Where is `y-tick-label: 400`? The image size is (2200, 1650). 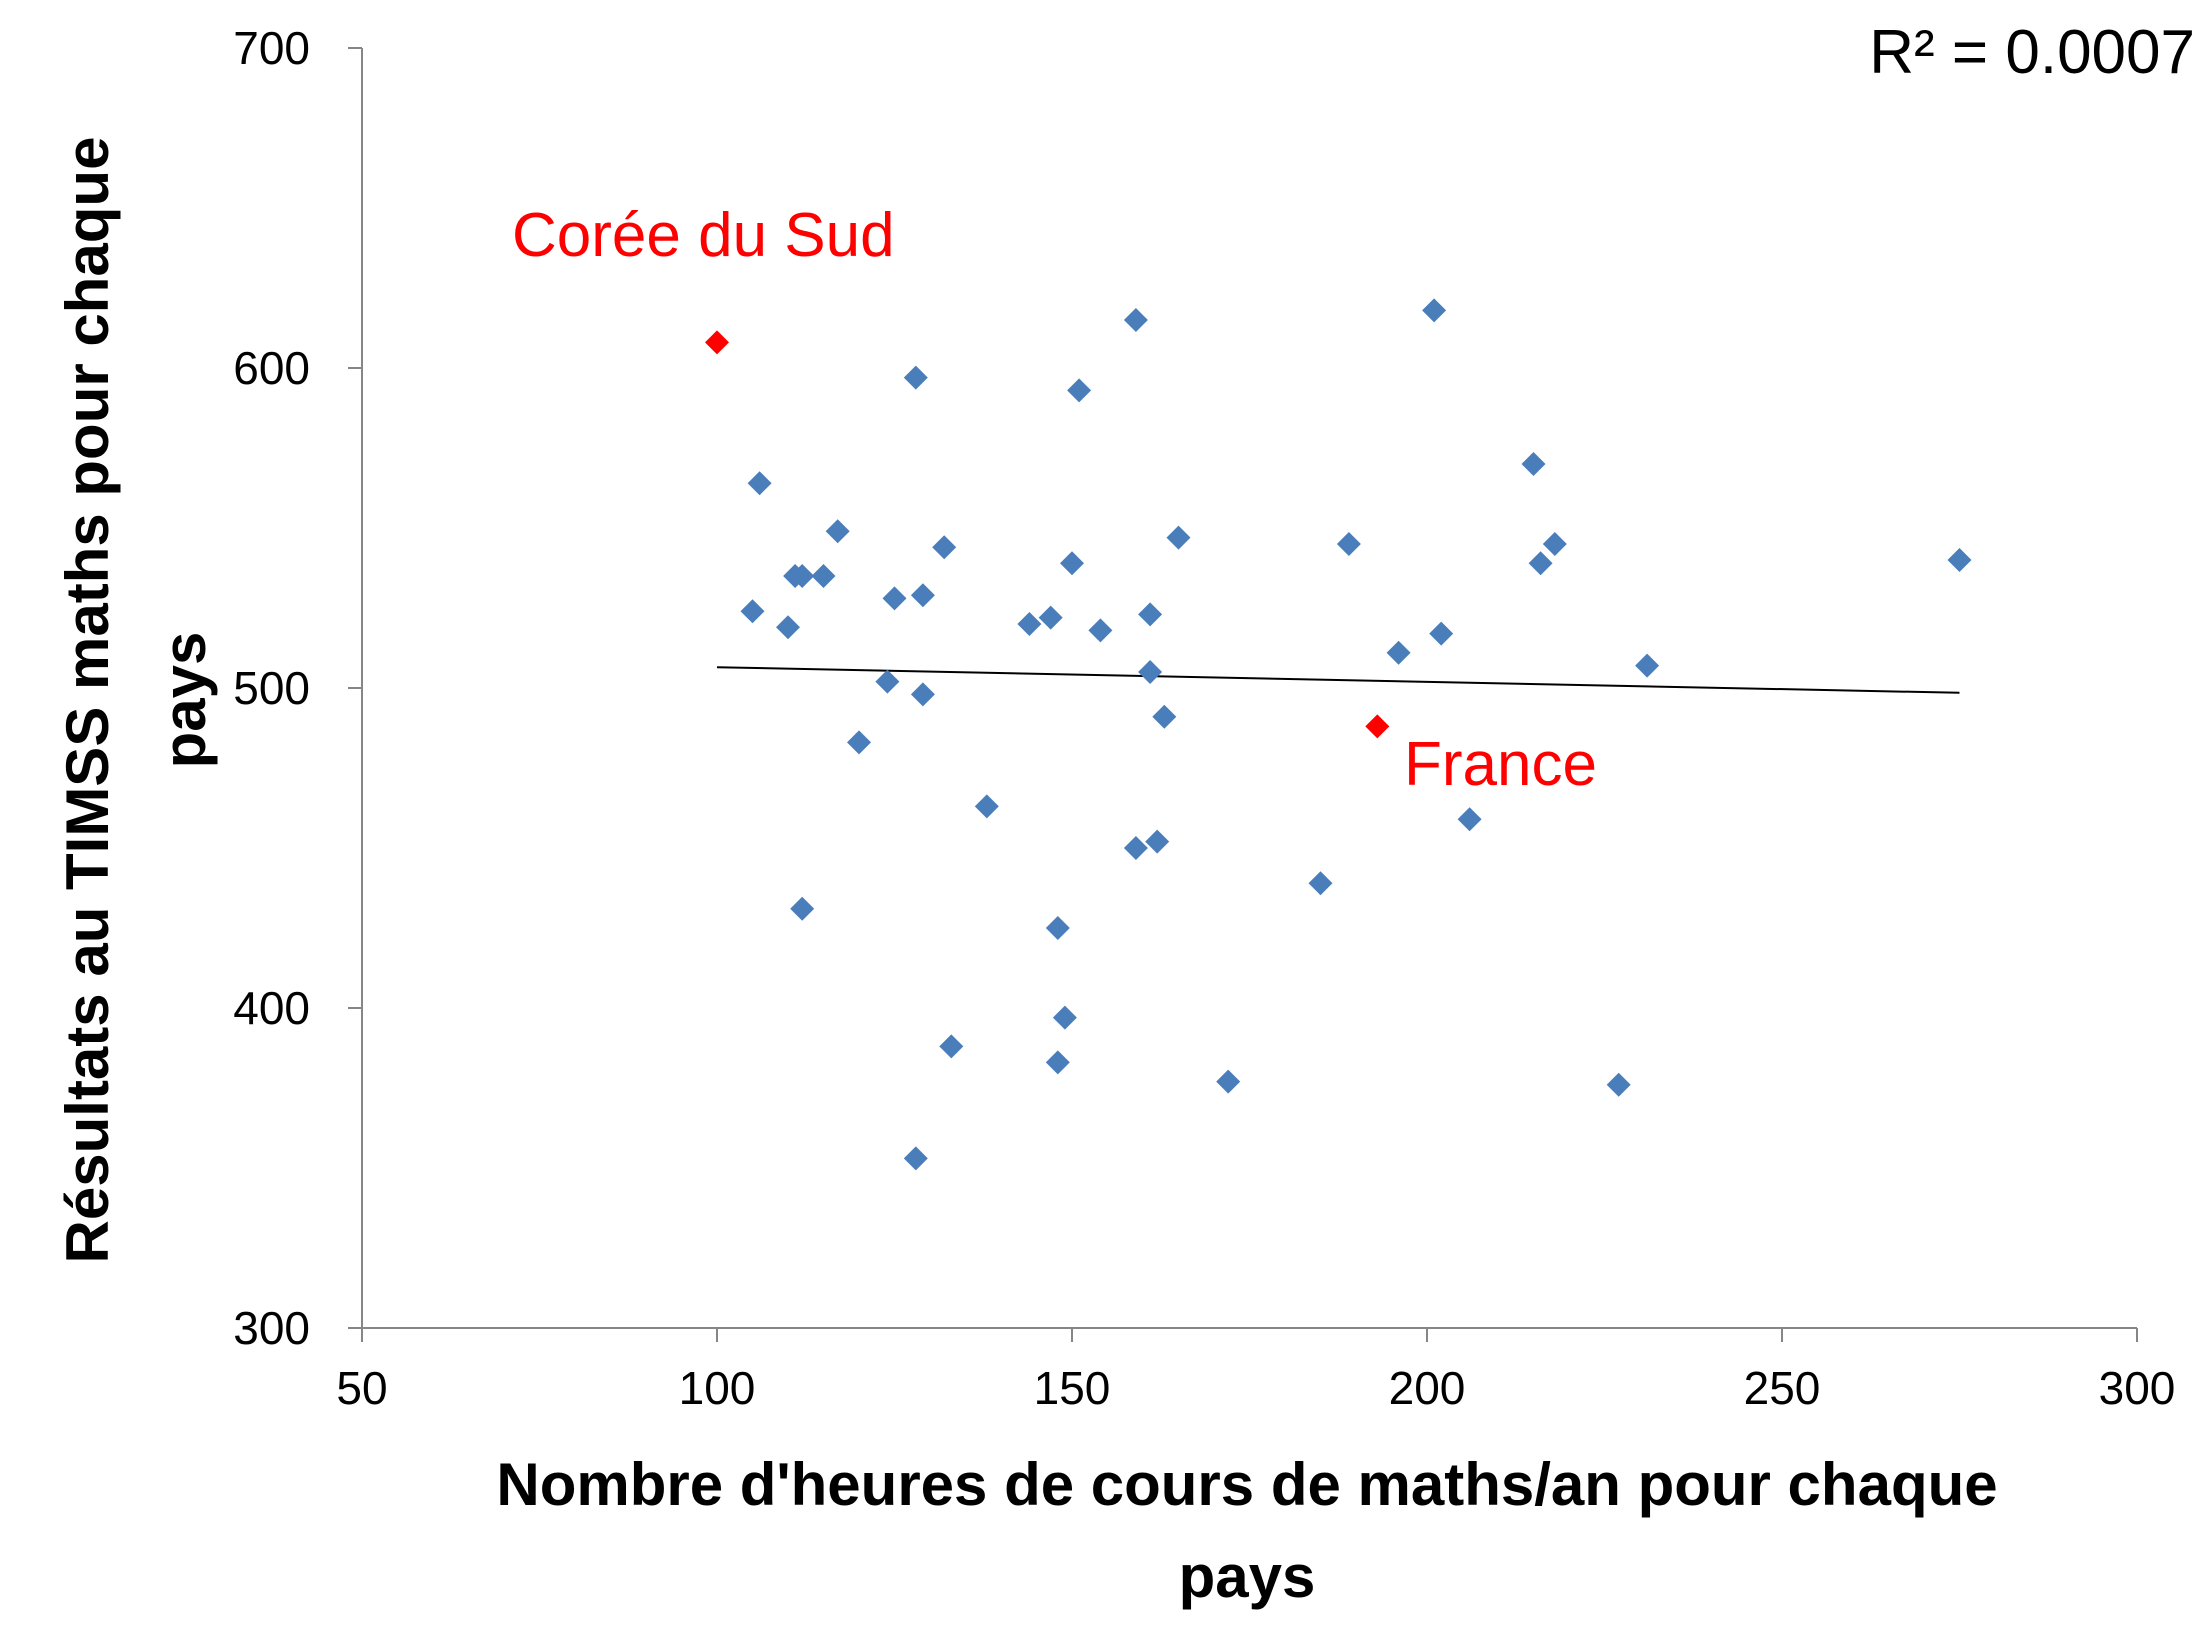 y-tick-label: 400 is located at coordinates (271, 1008).